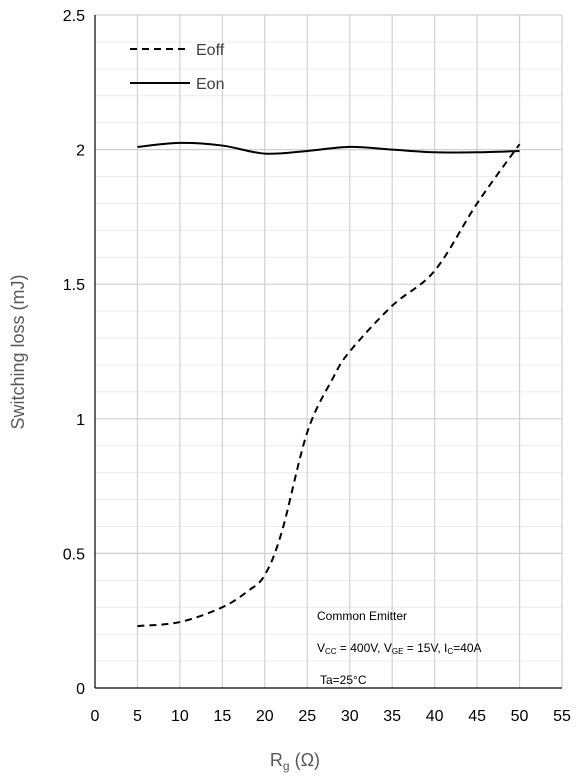 The image size is (576, 778). What do you see at coordinates (210, 50) in the screenshot?
I see `legend-eoff-label: Eoff` at bounding box center [210, 50].